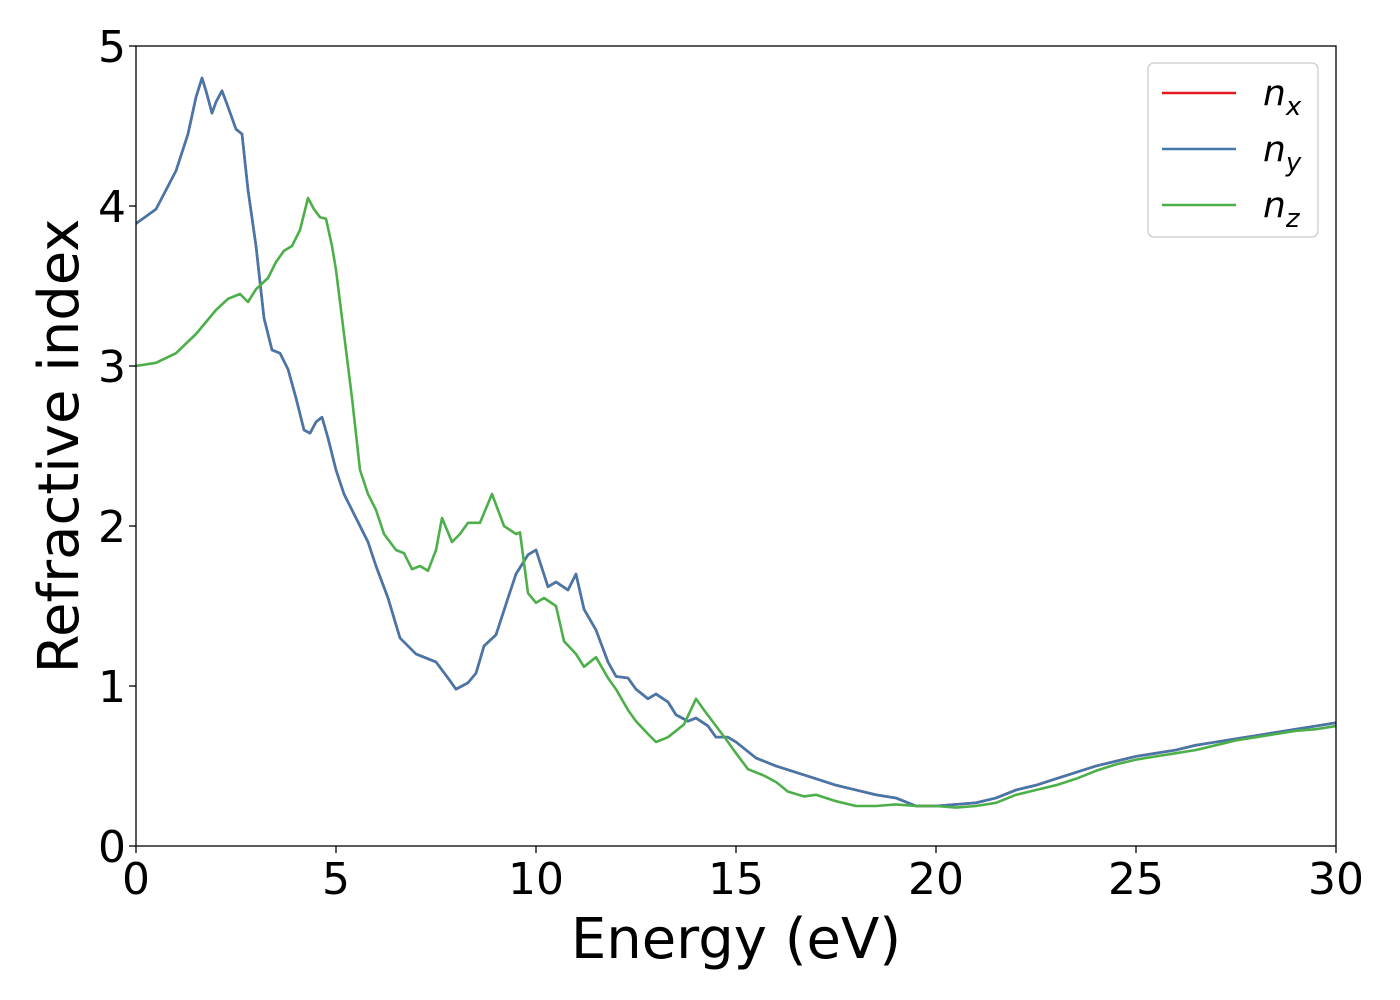 Image resolution: width=1400 pixels, height=1000 pixels. What do you see at coordinates (736, 879) in the screenshot?
I see `x-tick-label: 15` at bounding box center [736, 879].